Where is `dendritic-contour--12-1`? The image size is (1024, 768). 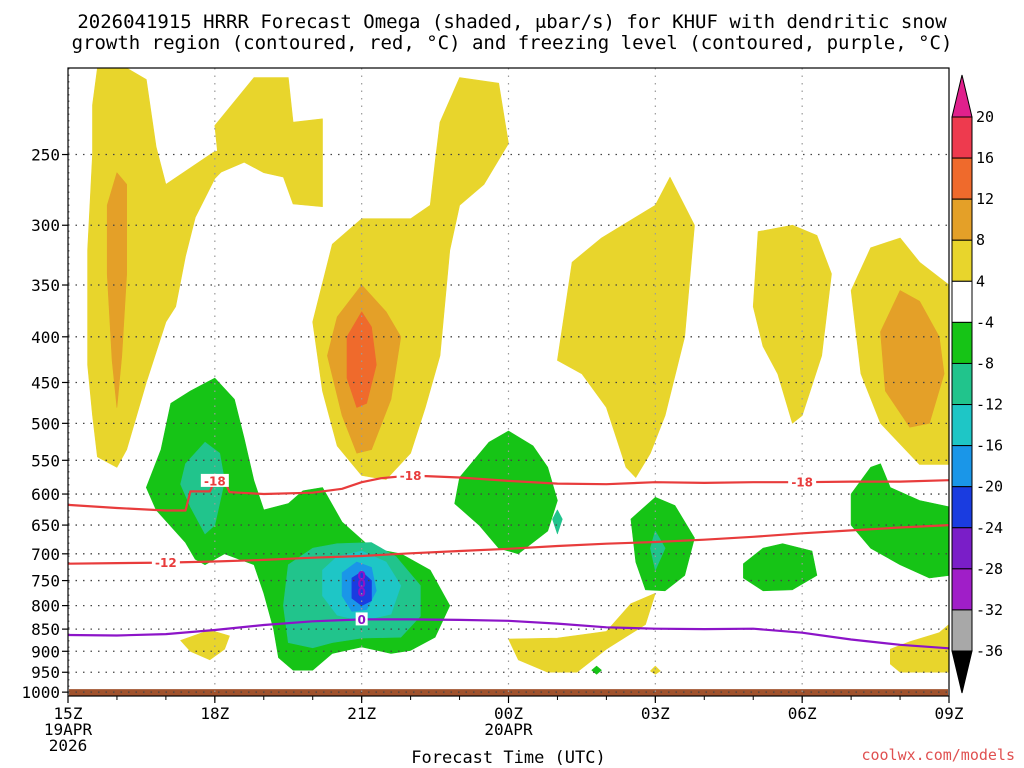
dendritic-contour--12-1 is located at coordinates (508, 544).